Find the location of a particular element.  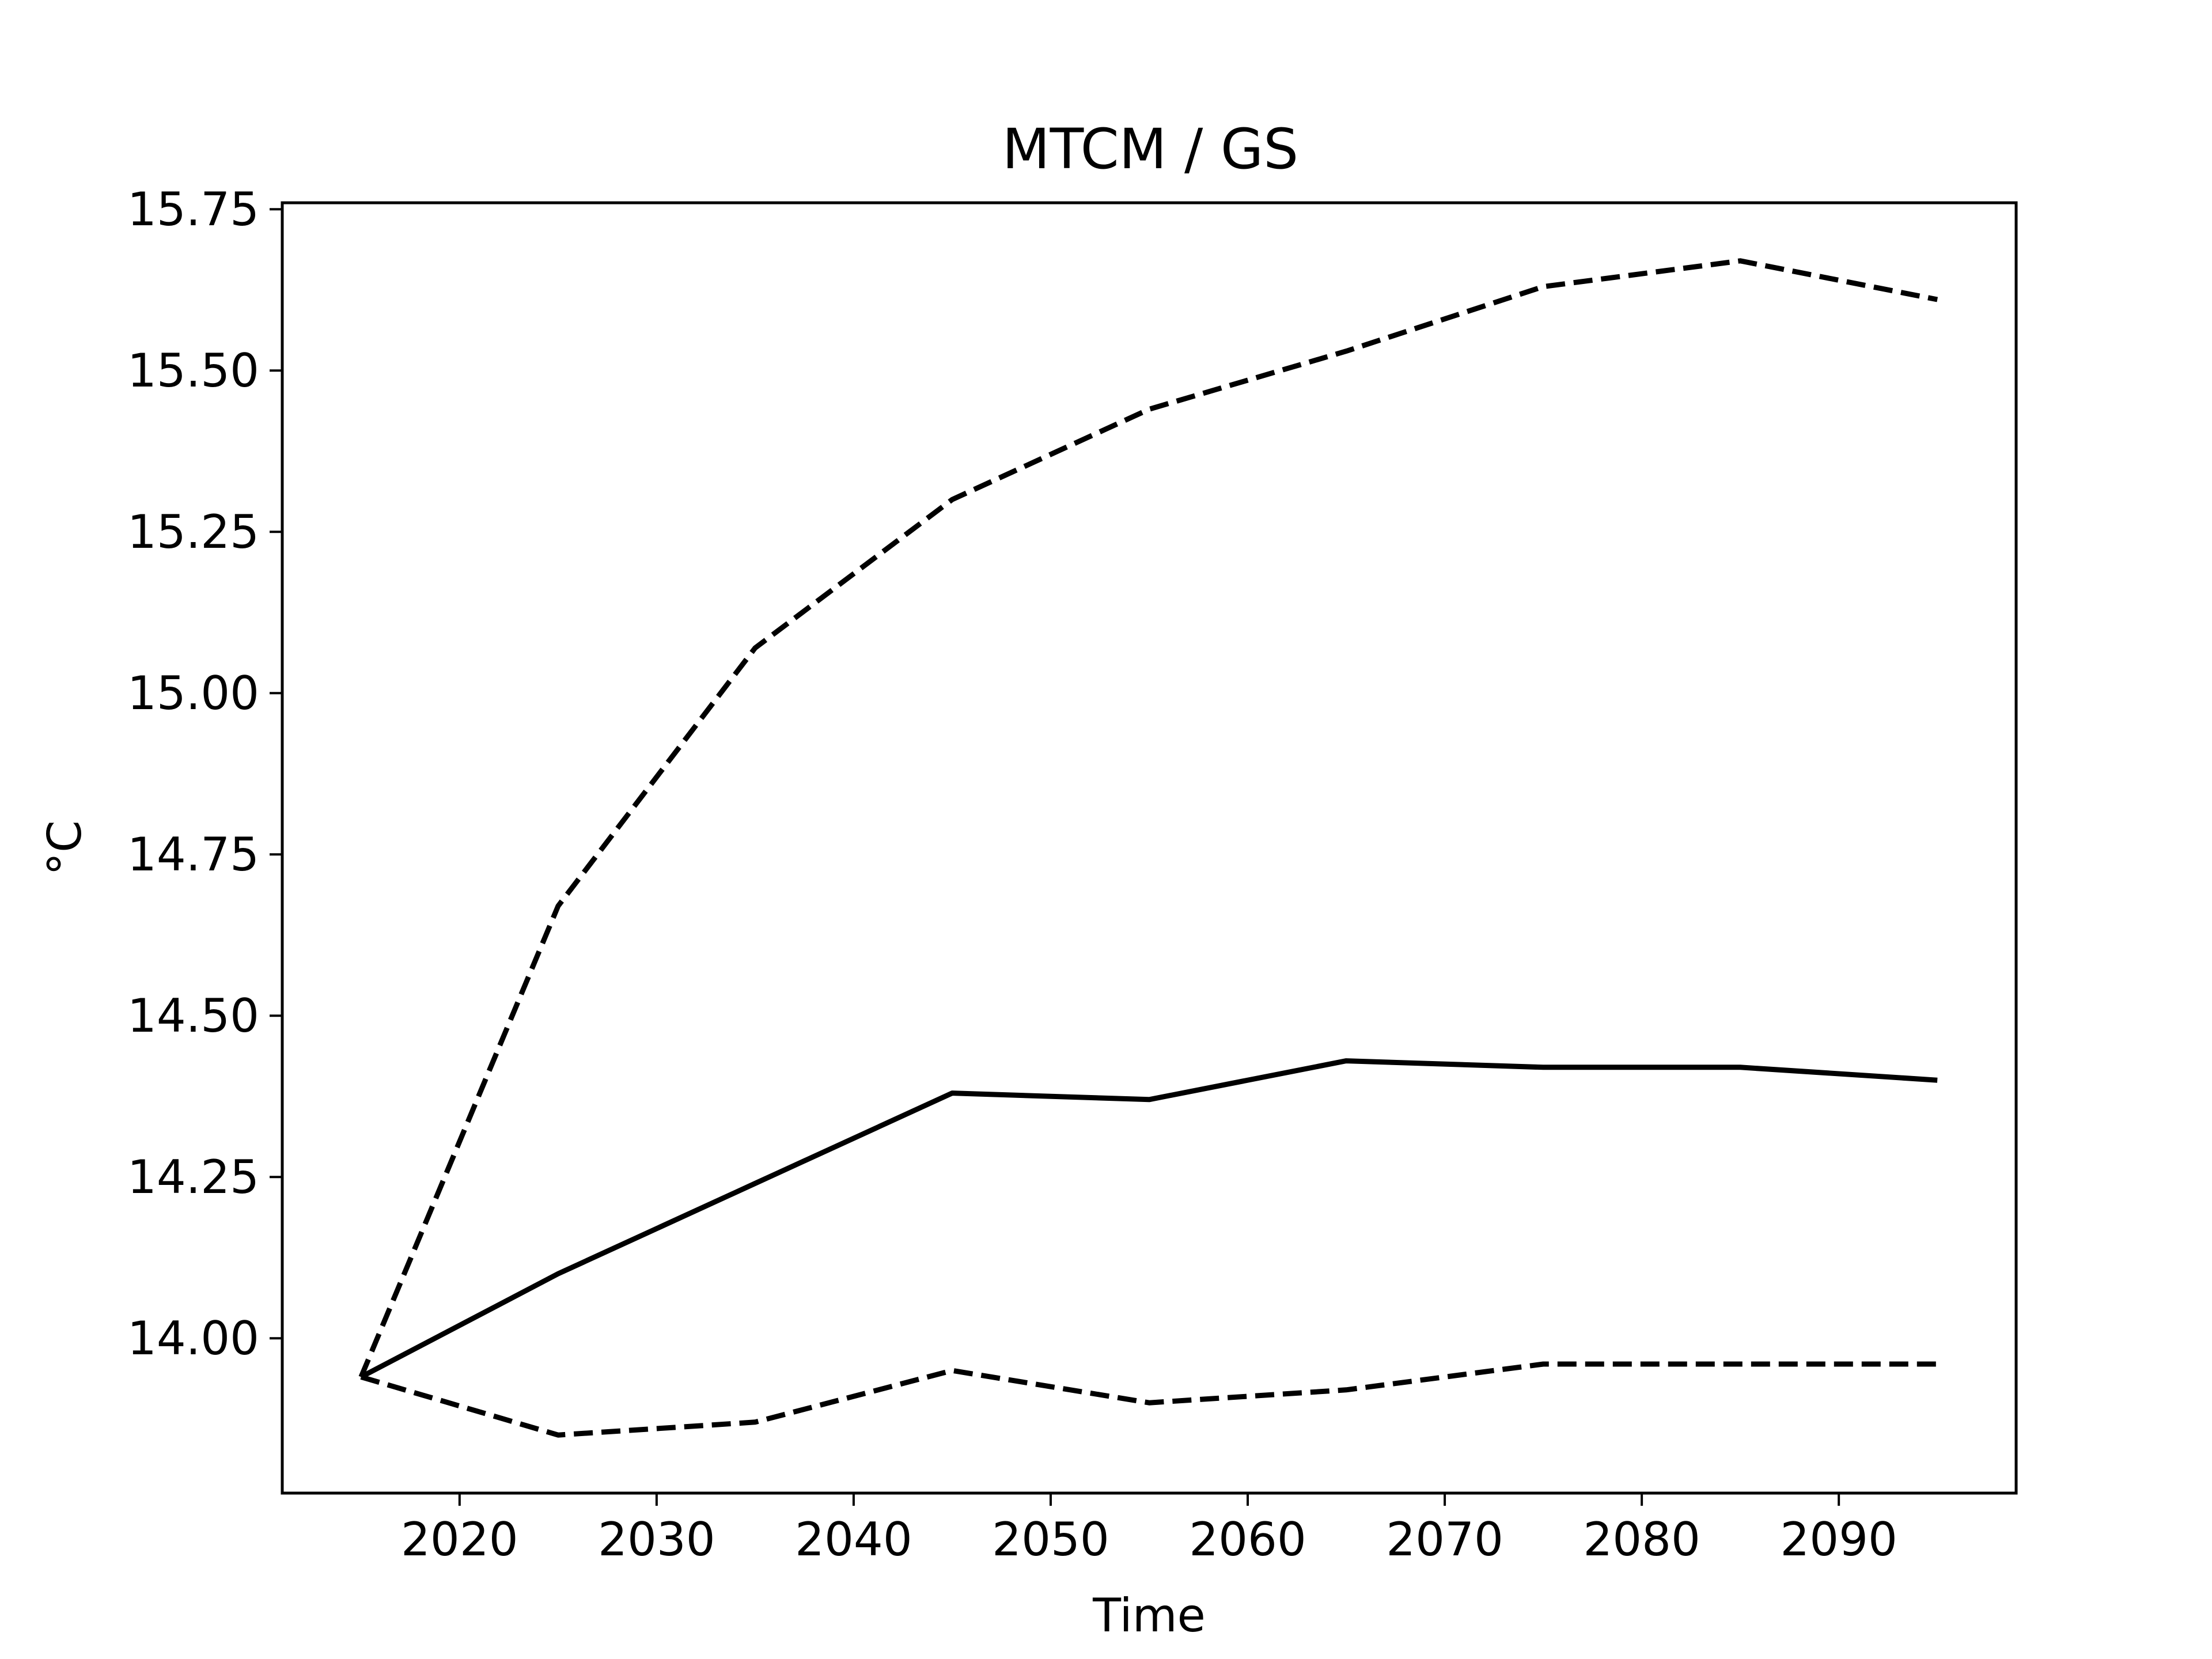

y-tick-label: 14.00 is located at coordinates (193, 1338).